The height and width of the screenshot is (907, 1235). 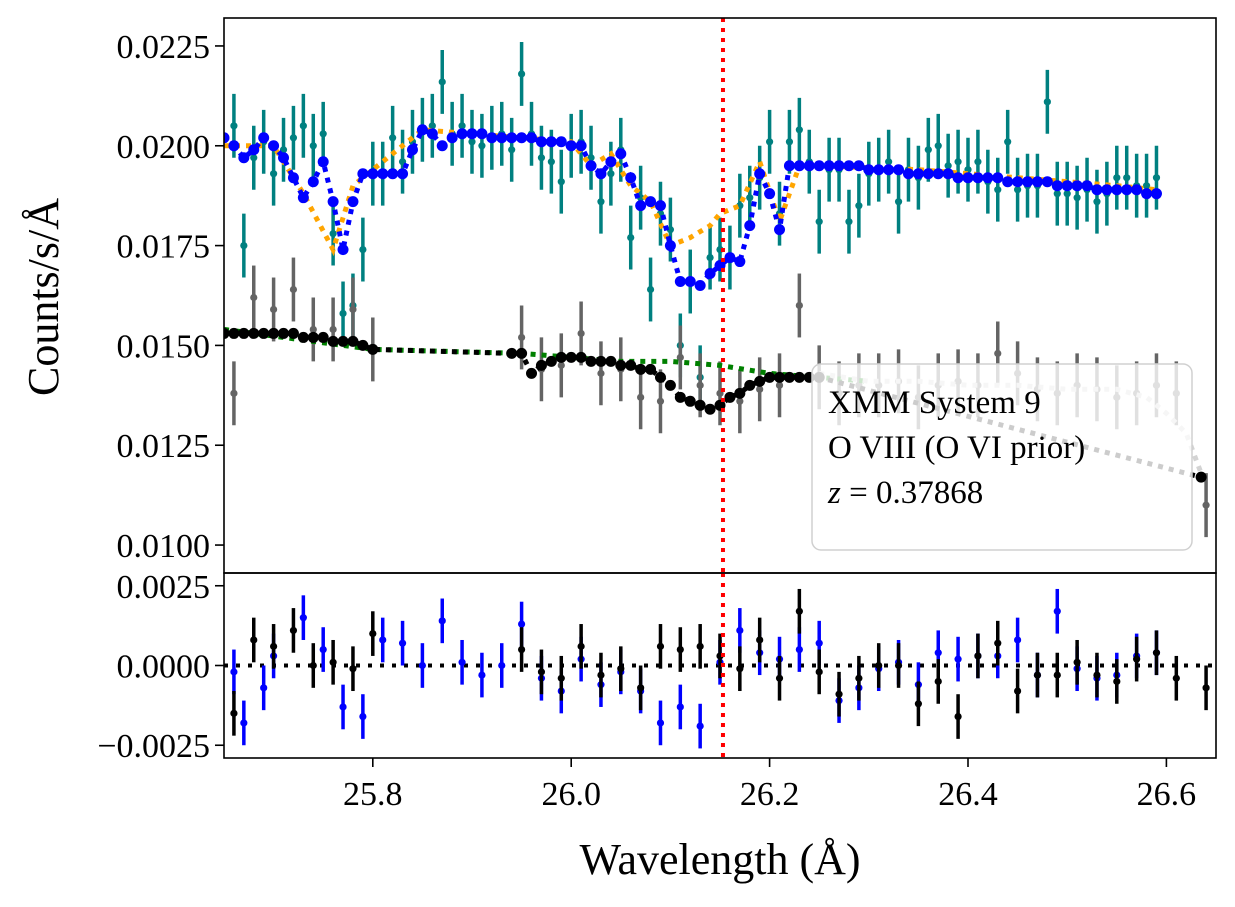 What do you see at coordinates (164, 667) in the screenshot?
I see `residual-y-tick-label: 0.0000` at bounding box center [164, 667].